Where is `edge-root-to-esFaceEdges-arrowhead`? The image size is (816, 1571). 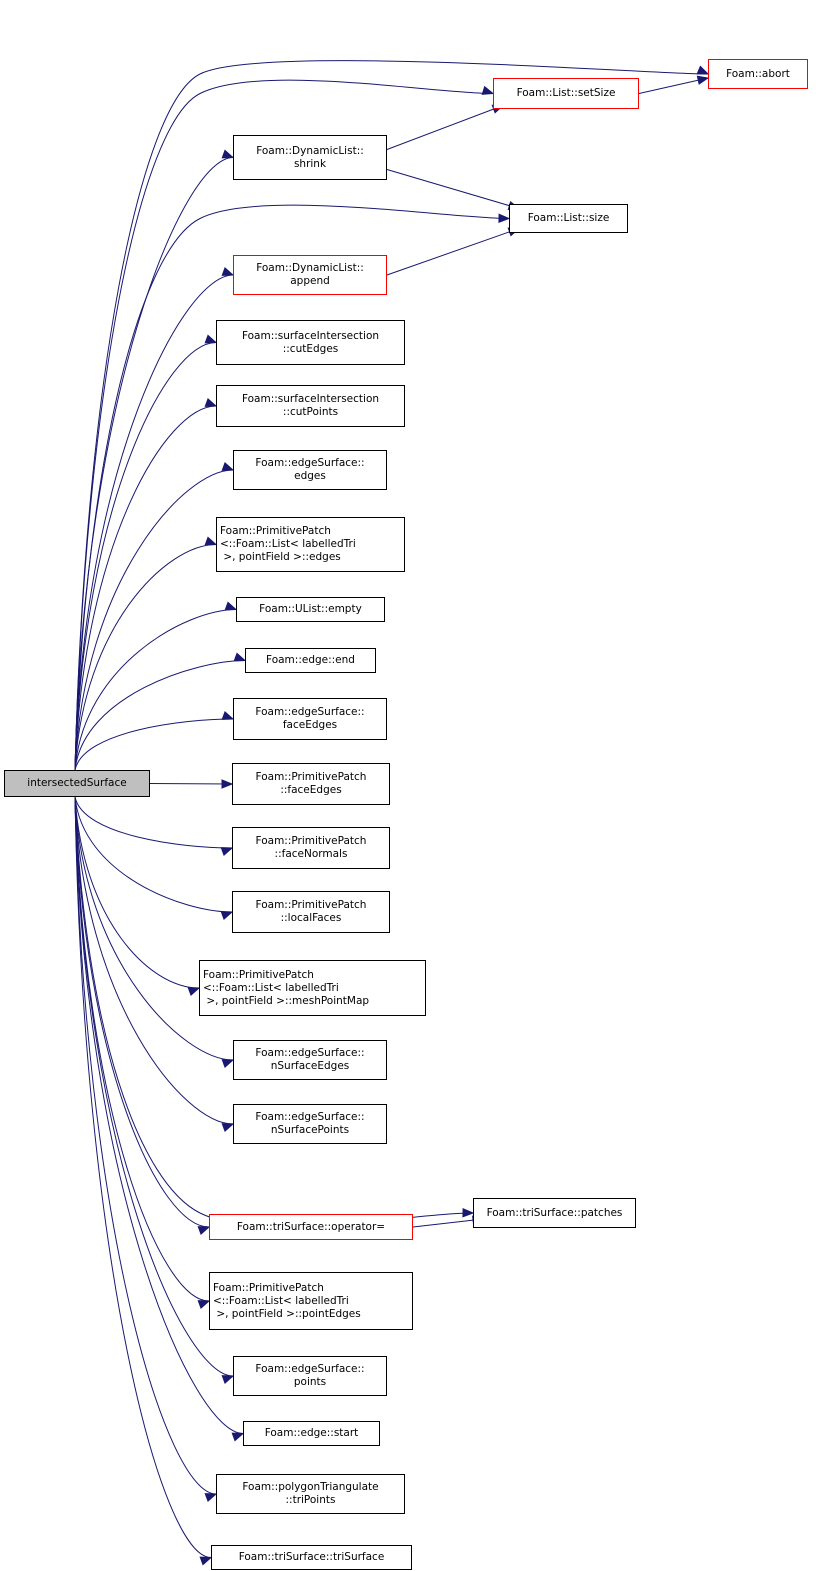
edge-root-to-esFaceEdges-arrowhead is located at coordinates (228, 715).